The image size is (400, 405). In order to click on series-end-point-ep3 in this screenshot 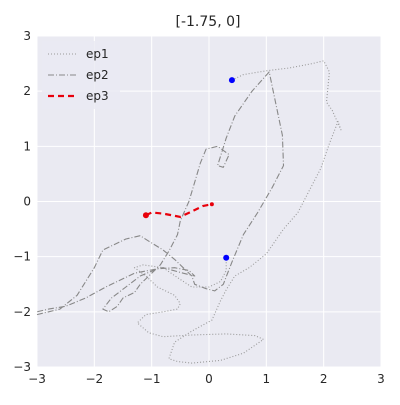, I will do `click(211, 204)`.